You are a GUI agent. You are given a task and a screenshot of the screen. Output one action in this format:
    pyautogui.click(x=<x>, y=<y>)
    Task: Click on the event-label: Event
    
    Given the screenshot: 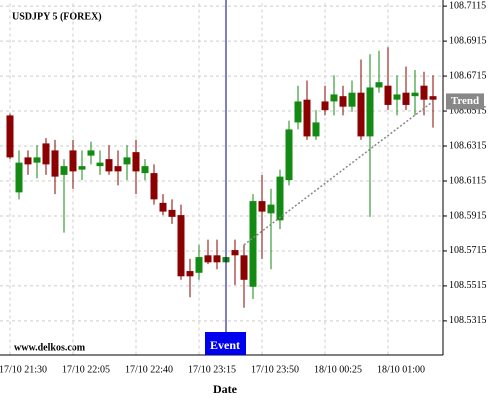 What is the action you would take?
    pyautogui.click(x=225, y=345)
    